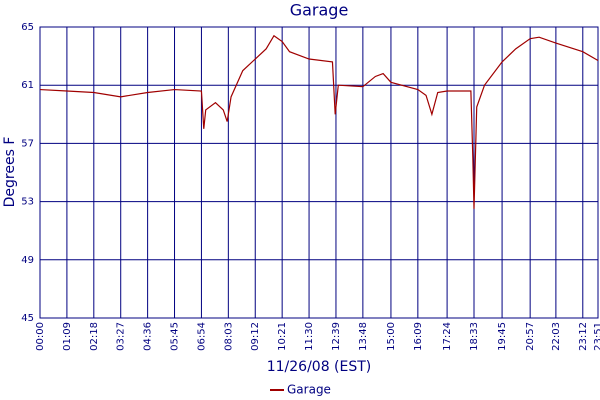  Describe the element at coordinates (40, 336) in the screenshot. I see `x-tick-label: 00:00` at that location.